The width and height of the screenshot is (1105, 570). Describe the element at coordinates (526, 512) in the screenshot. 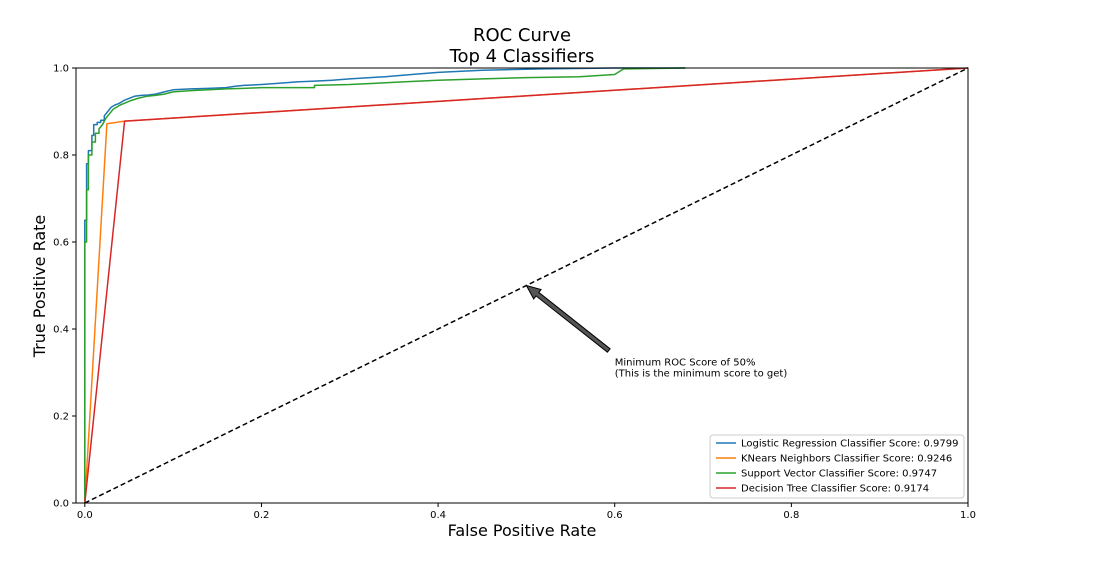

I see `x-axis-ticks: 0.0 0.2 0.4 0.6 0.8 1.0` at that location.